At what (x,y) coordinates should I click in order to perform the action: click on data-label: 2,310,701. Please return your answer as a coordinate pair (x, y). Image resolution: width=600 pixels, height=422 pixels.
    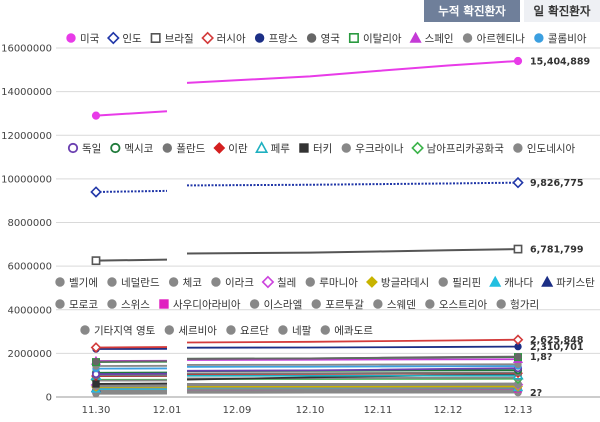
    Looking at the image, I should click on (557, 347).